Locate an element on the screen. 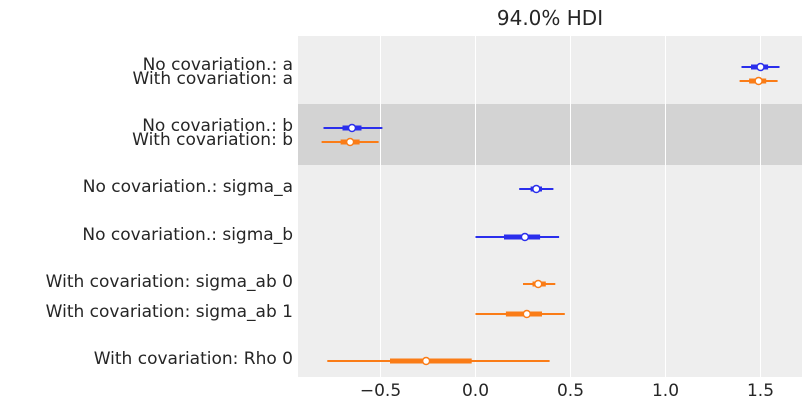 This screenshot has width=811, height=411. y-label: With covariation: sigma_ab 0 is located at coordinates (169, 282).